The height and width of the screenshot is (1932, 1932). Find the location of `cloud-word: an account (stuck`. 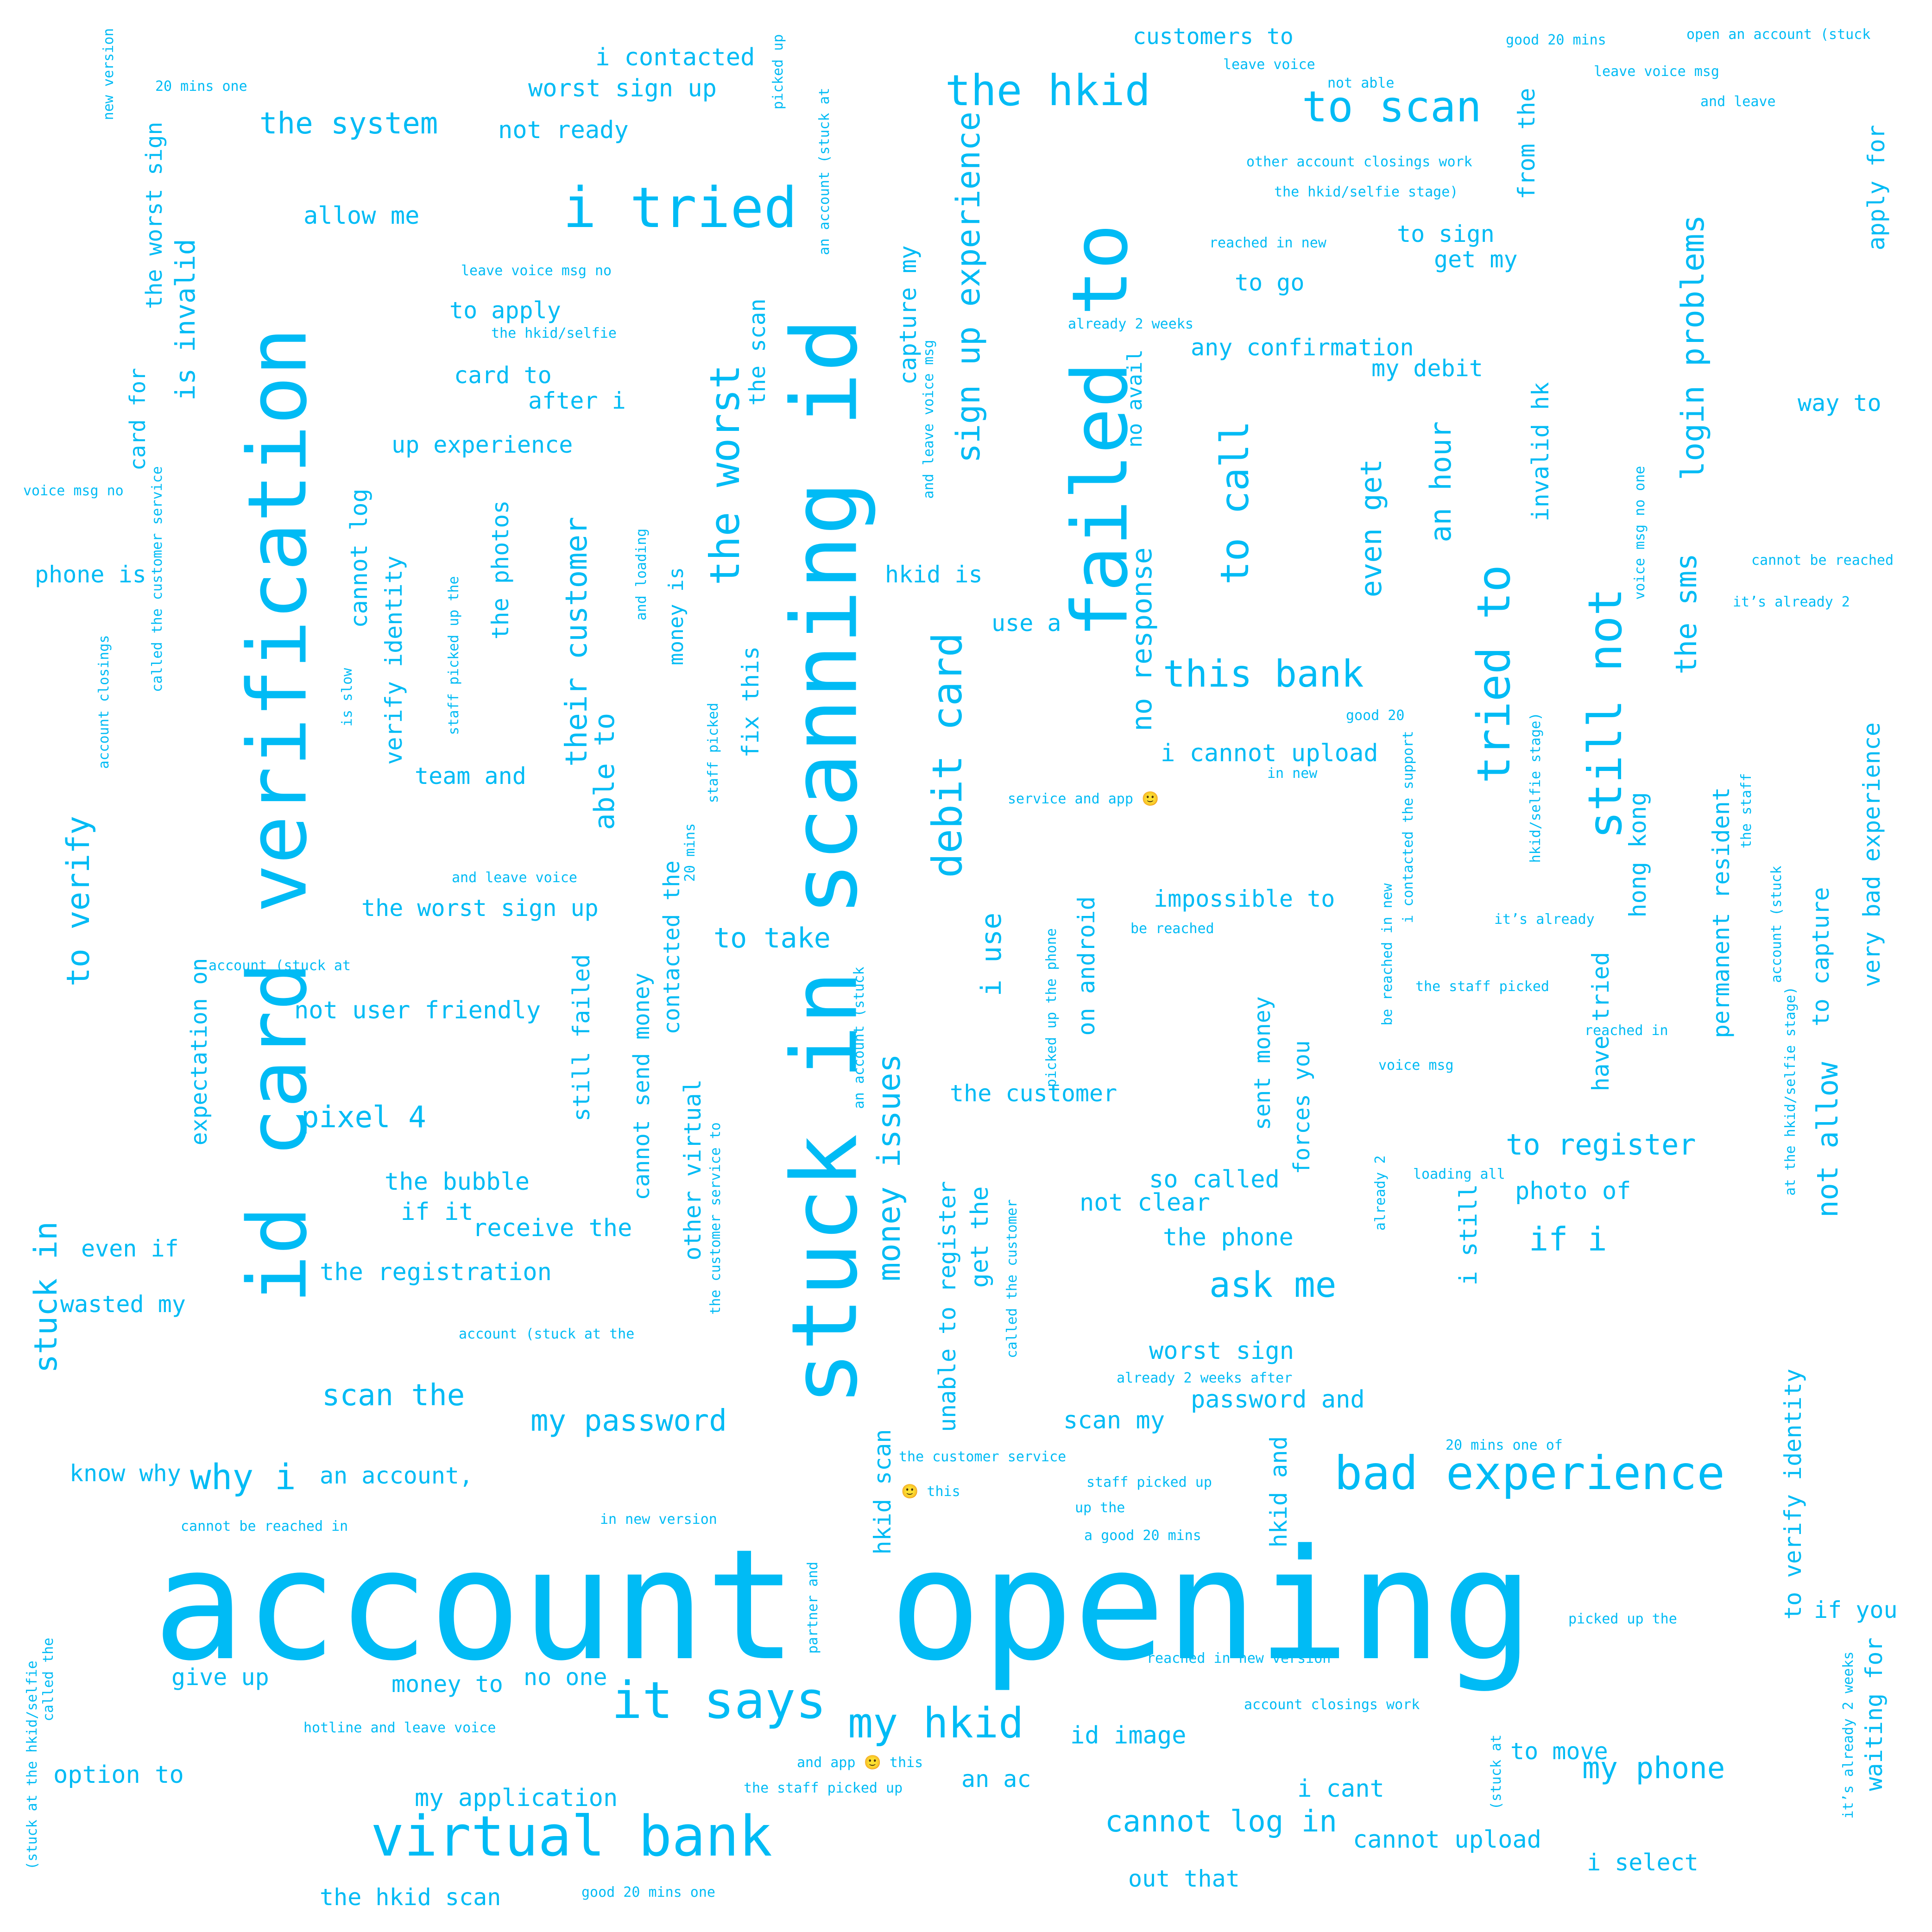

cloud-word: an account (stuck is located at coordinates (859, 1037).